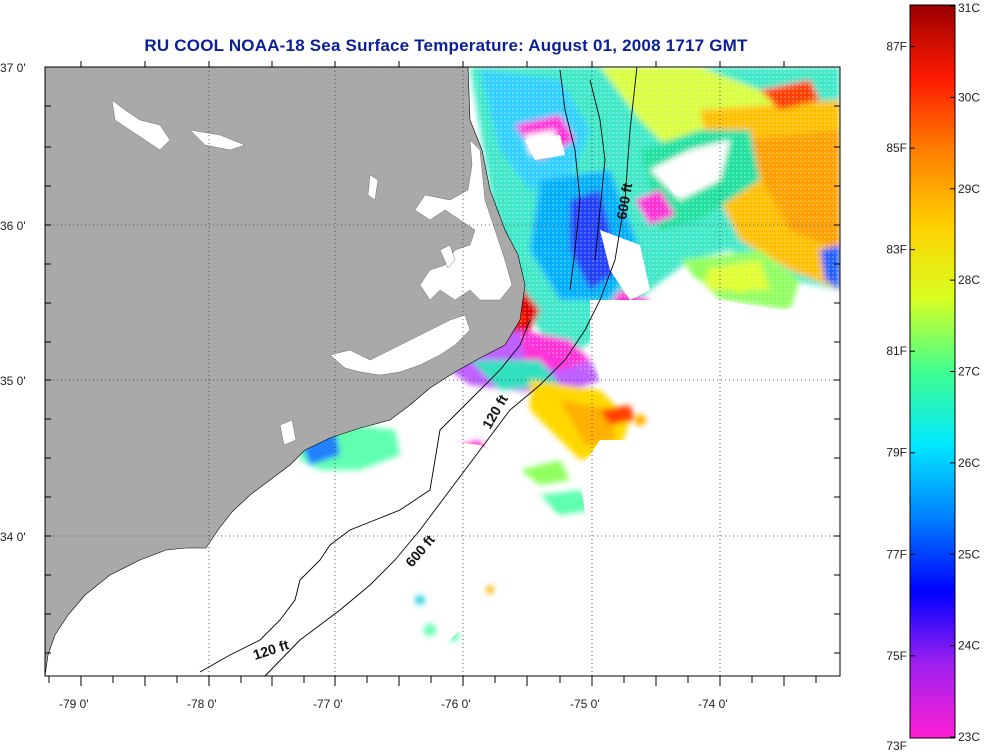  I want to click on shelf-break-jagged, so click(582, 180).